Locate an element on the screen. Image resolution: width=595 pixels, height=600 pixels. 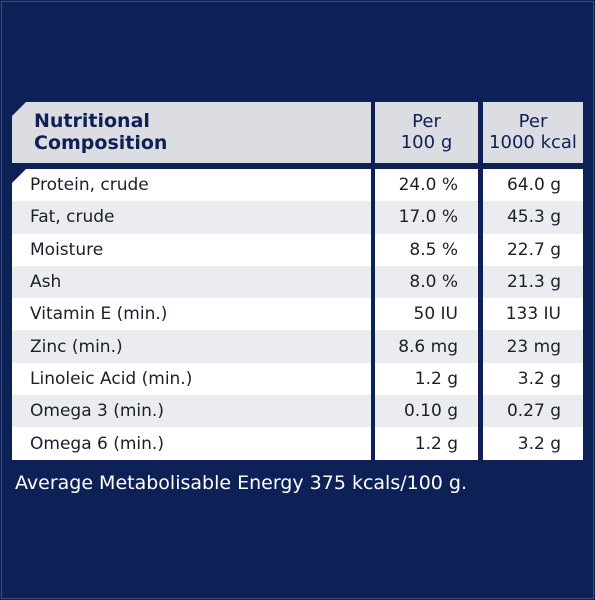
header-col1-line2: 100 g is located at coordinates (426, 142).